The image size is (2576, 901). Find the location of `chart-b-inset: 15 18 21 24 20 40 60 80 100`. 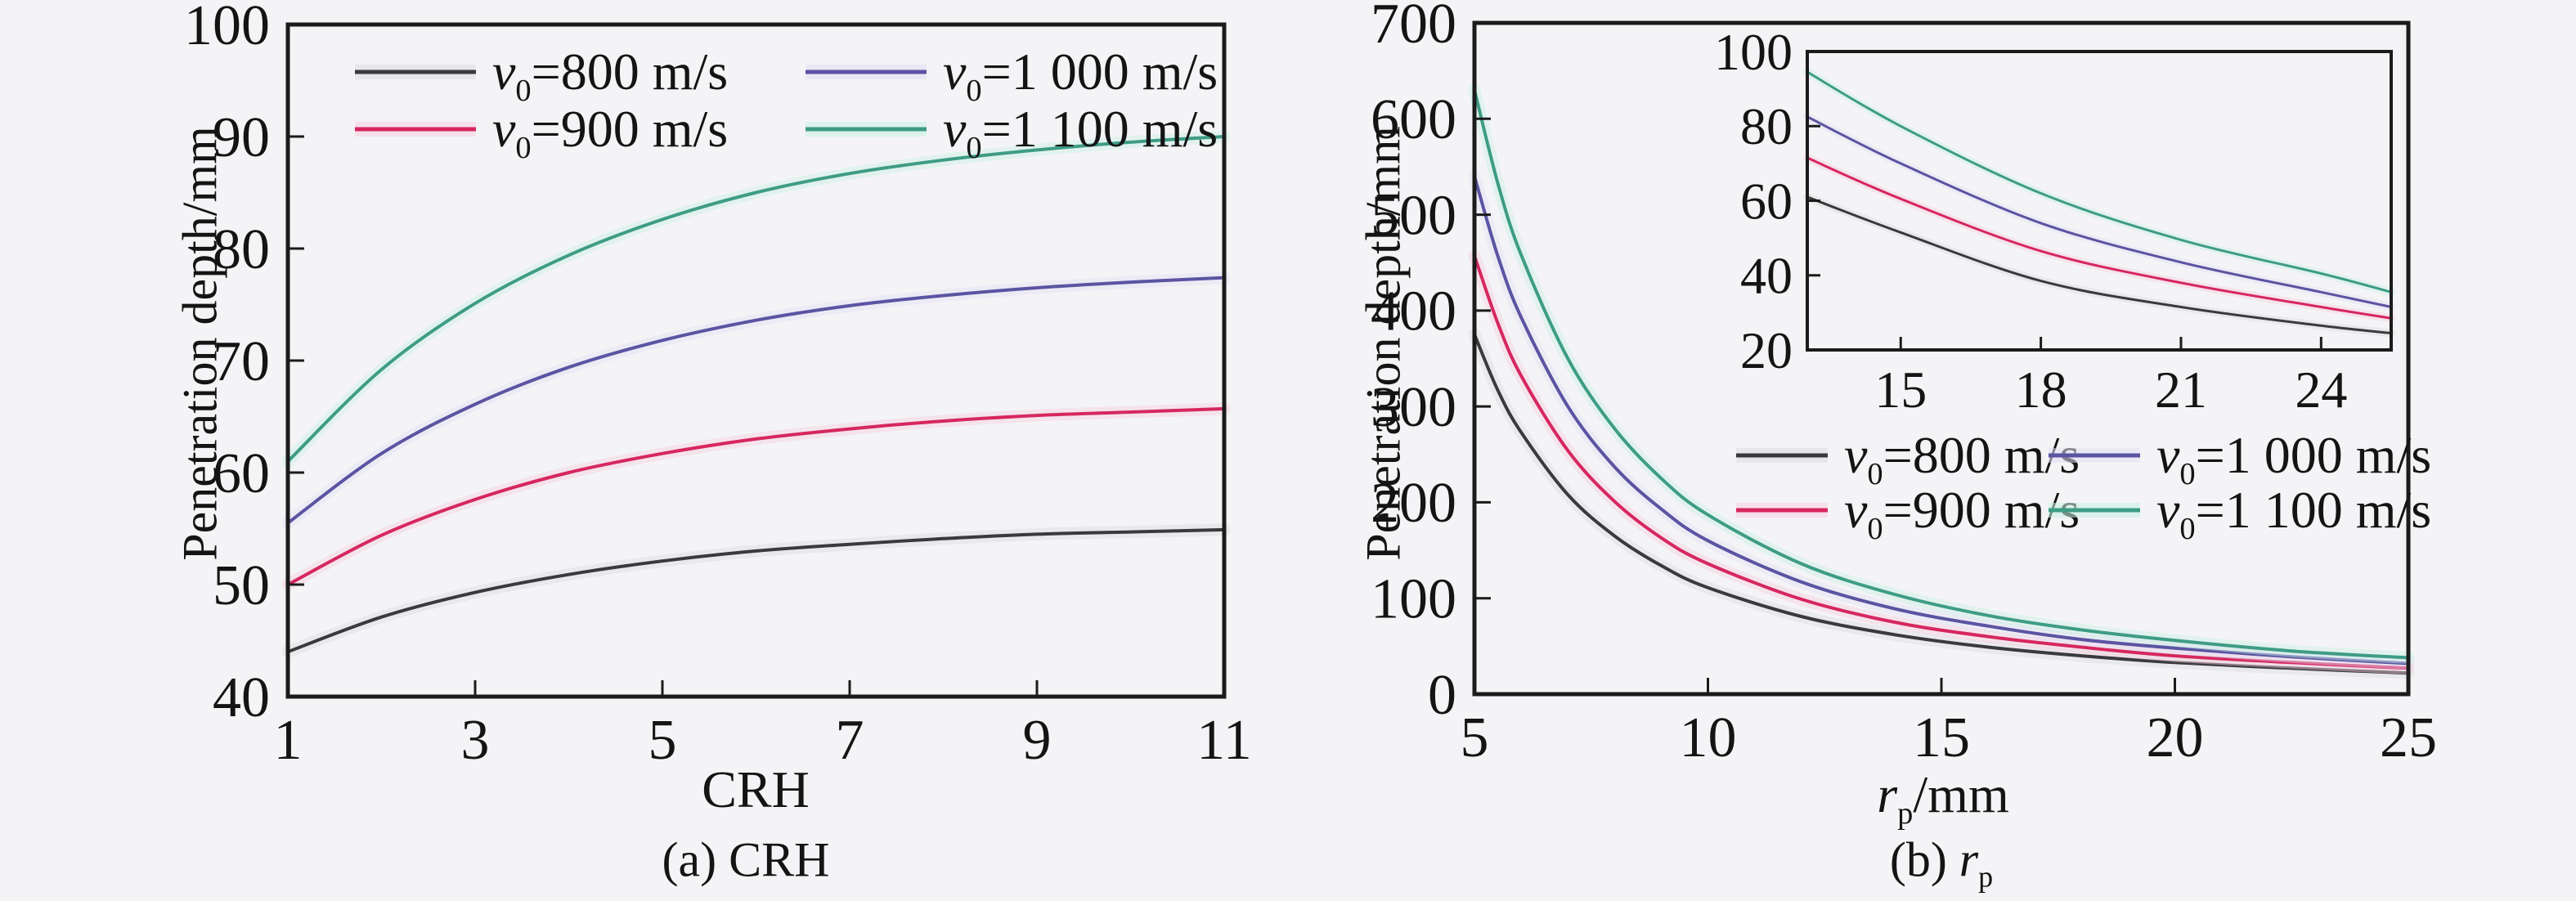

chart-b-inset: 15 18 21 24 20 40 60 80 100 is located at coordinates (2054, 221).